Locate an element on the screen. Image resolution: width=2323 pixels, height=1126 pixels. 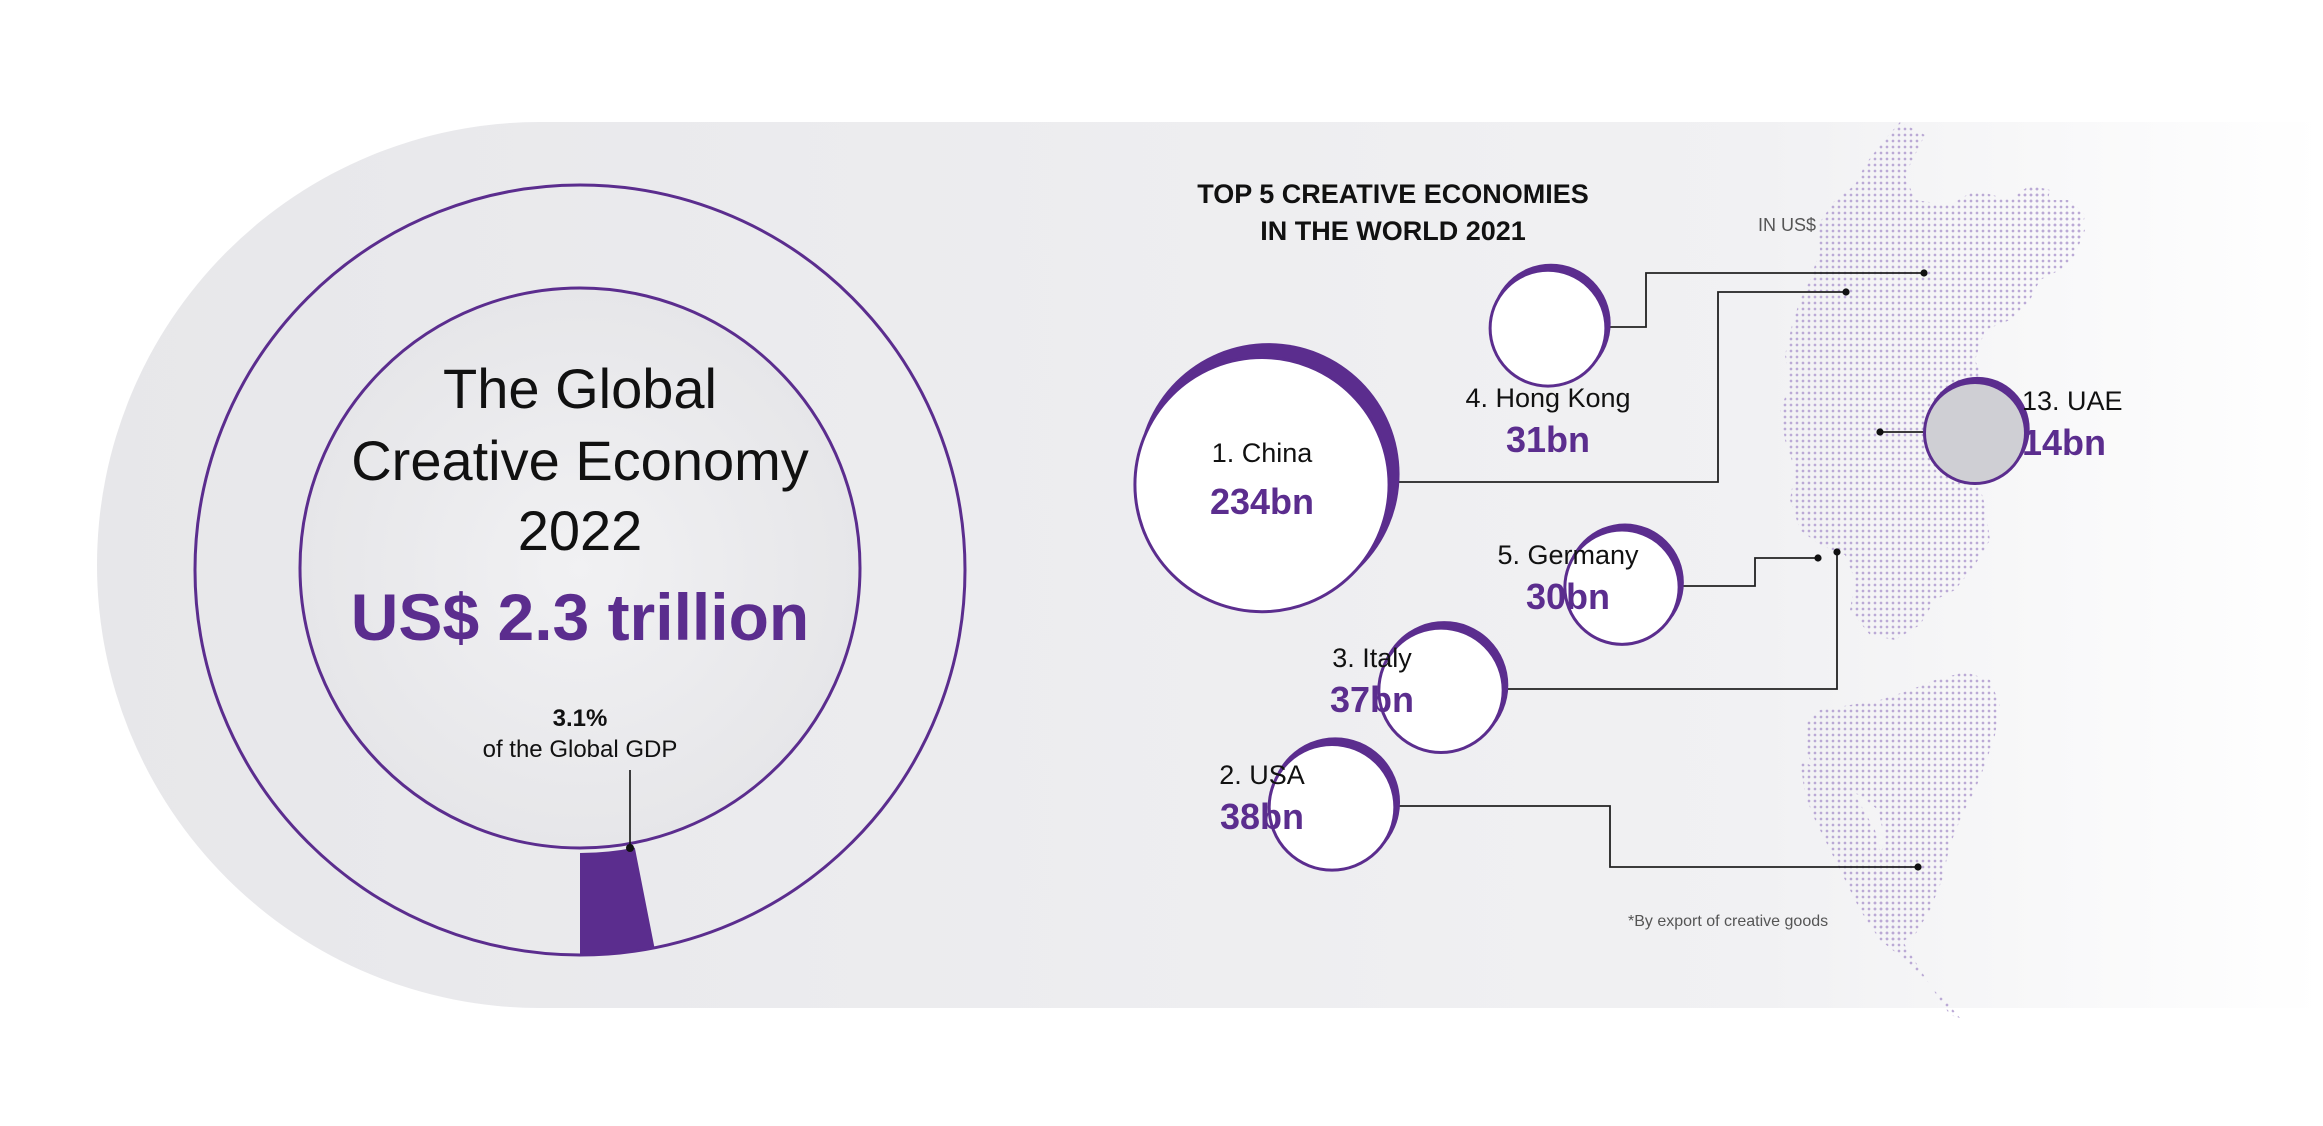
map-east-fringe-shape is located at coordinates (2052, 219).